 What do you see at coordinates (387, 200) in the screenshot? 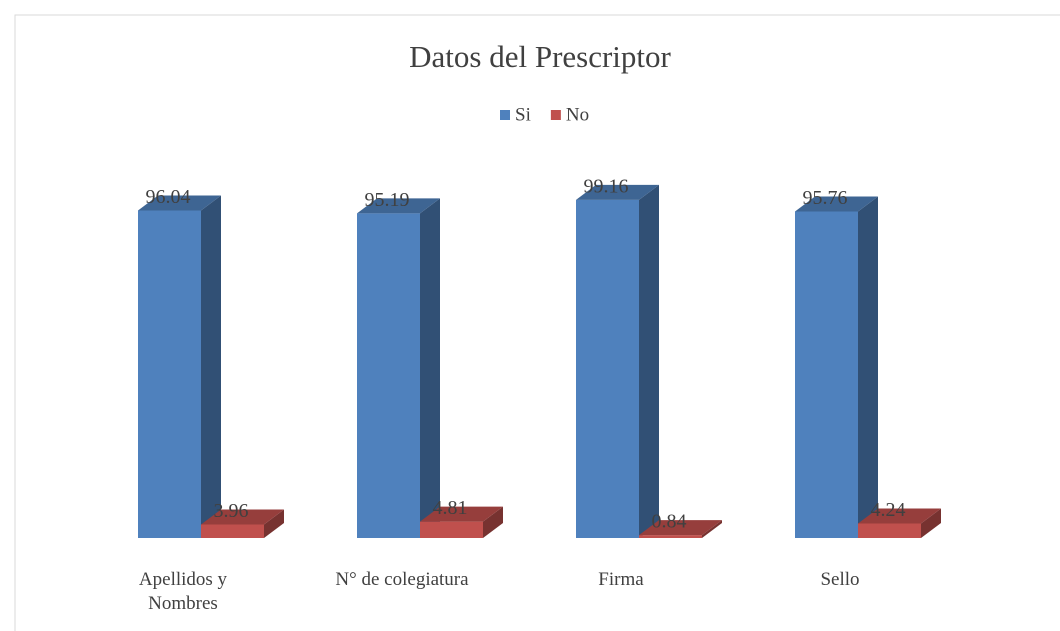
I see `data-label: 95.19` at bounding box center [387, 200].